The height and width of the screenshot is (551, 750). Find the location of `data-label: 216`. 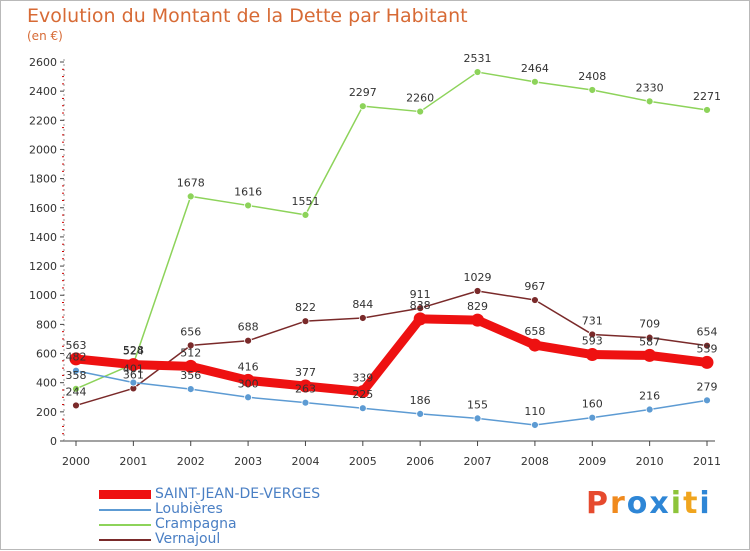

data-label: 216 is located at coordinates (649, 396).